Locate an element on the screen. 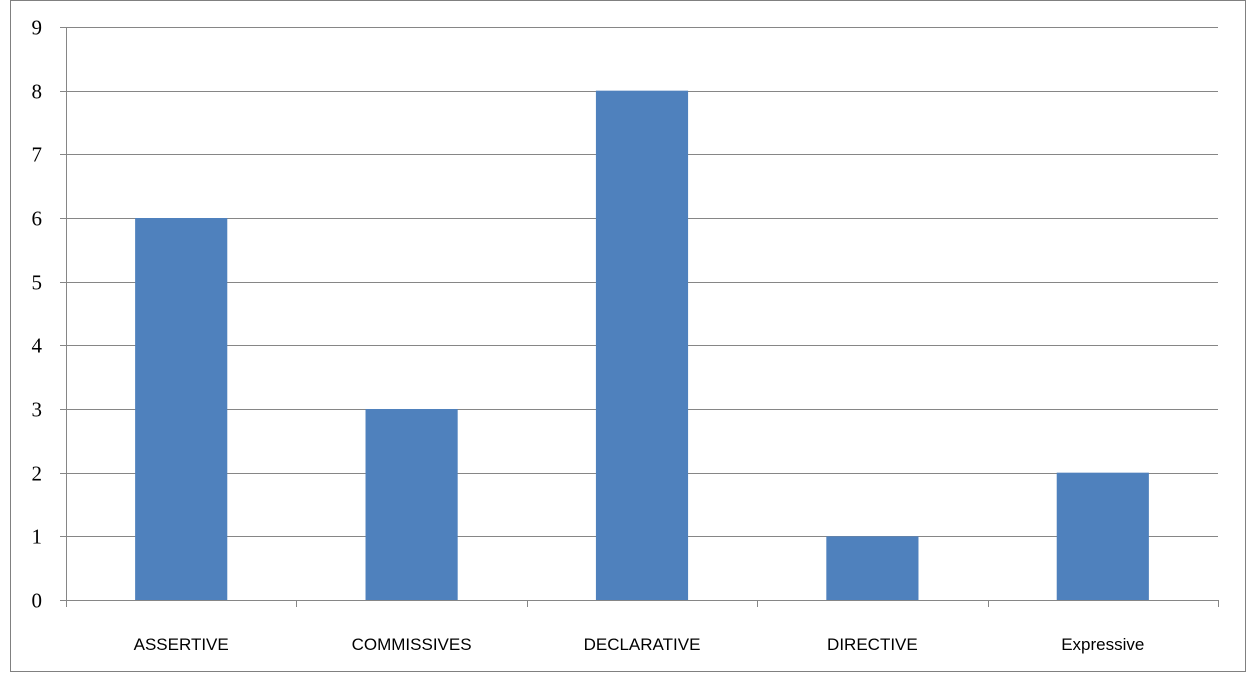 Image resolution: width=1260 pixels, height=675 pixels. y-tick-label: 5 is located at coordinates (37, 283).